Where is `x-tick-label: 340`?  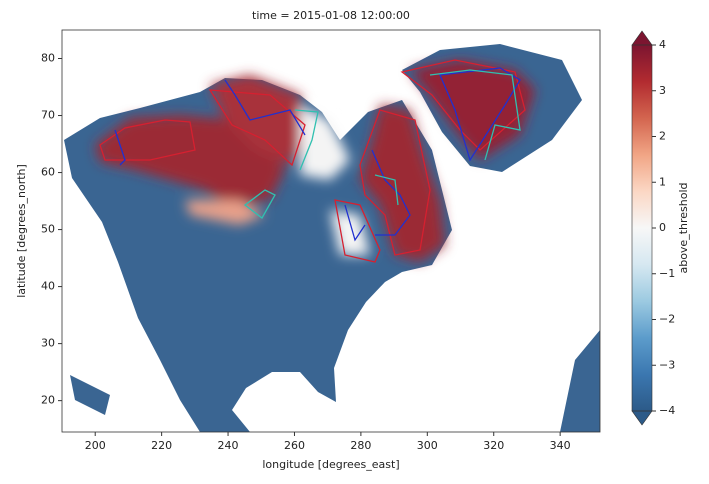
x-tick-label: 340 is located at coordinates (560, 445).